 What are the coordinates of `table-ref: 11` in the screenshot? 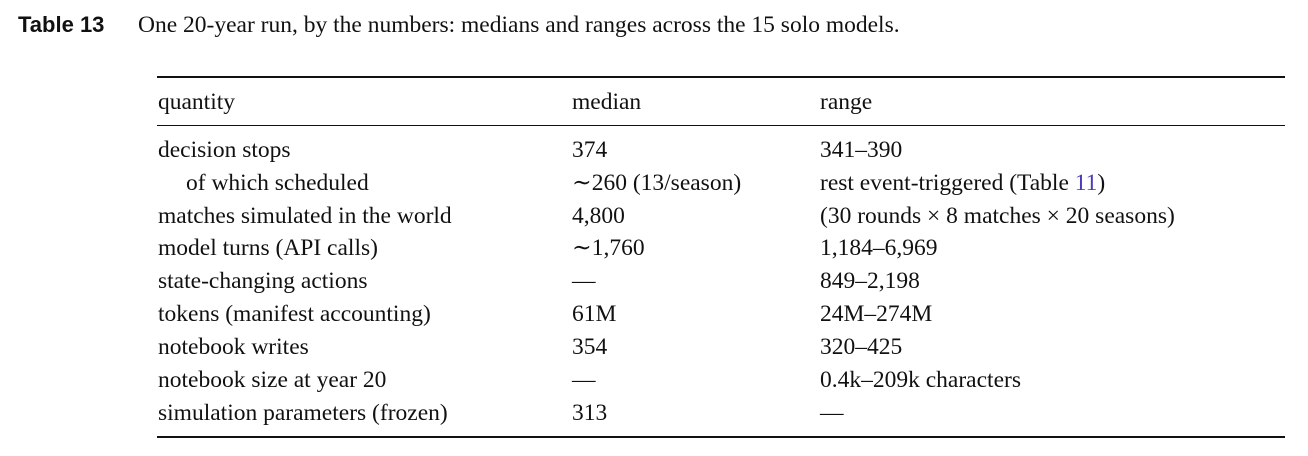 It's located at (1086, 183).